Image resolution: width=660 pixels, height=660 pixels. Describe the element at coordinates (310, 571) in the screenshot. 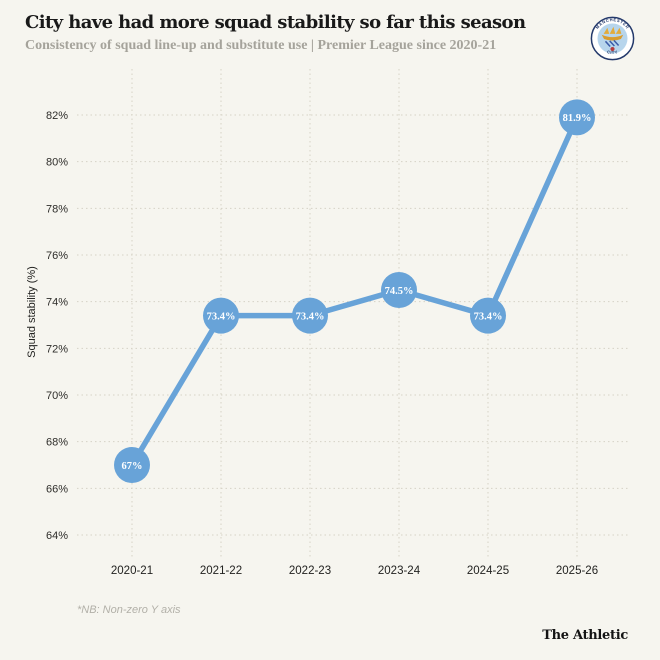

I see `x-axis-tick-label: 2022-23` at that location.